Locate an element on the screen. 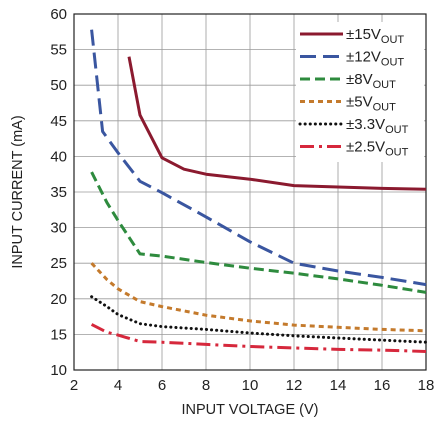 Image resolution: width=443 pixels, height=421 pixels. x-tick-label: 10 is located at coordinates (250, 385).